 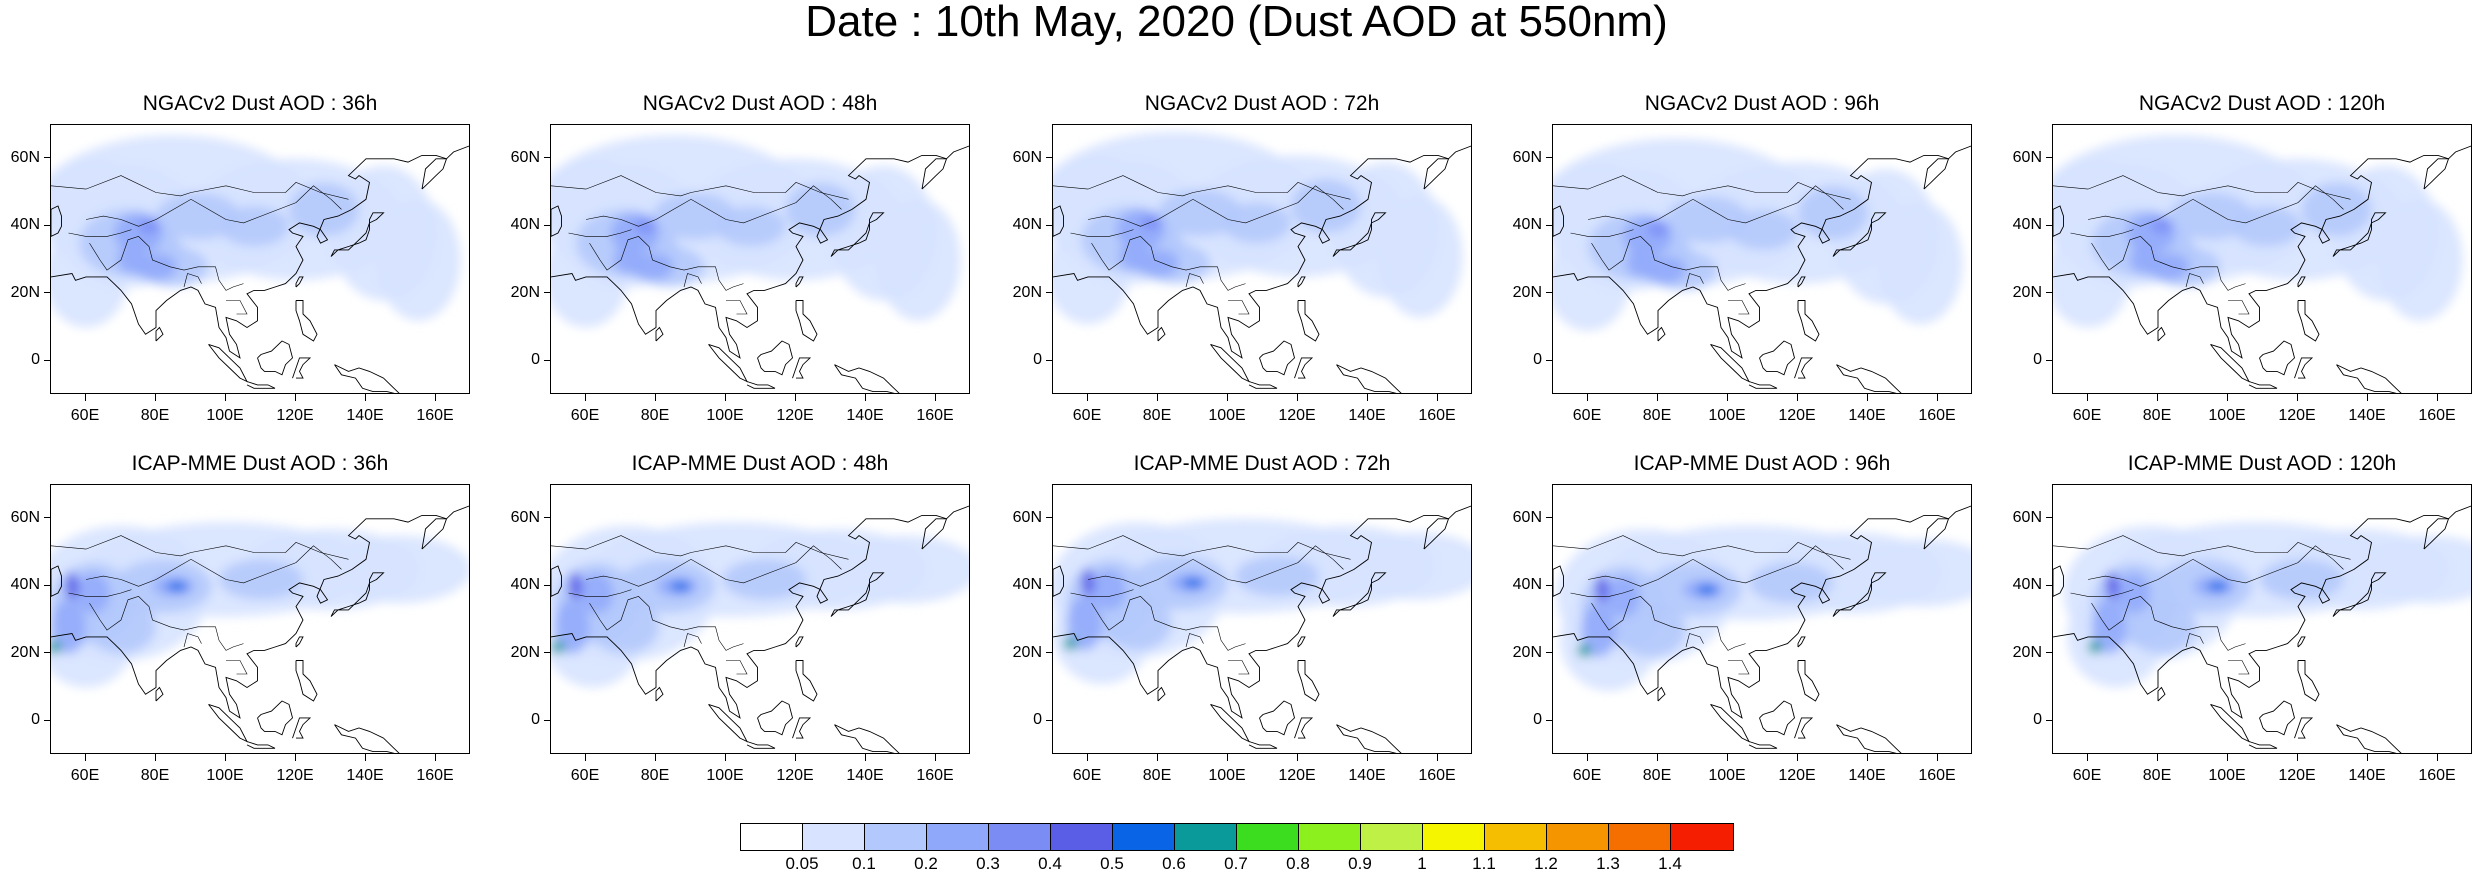 I want to click on lat-tick-label: 60N, so click(x=25, y=517).